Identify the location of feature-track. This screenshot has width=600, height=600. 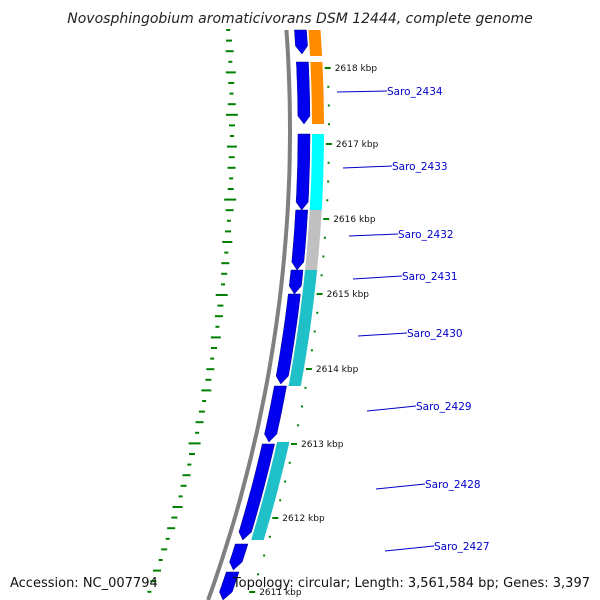
(287, 285).